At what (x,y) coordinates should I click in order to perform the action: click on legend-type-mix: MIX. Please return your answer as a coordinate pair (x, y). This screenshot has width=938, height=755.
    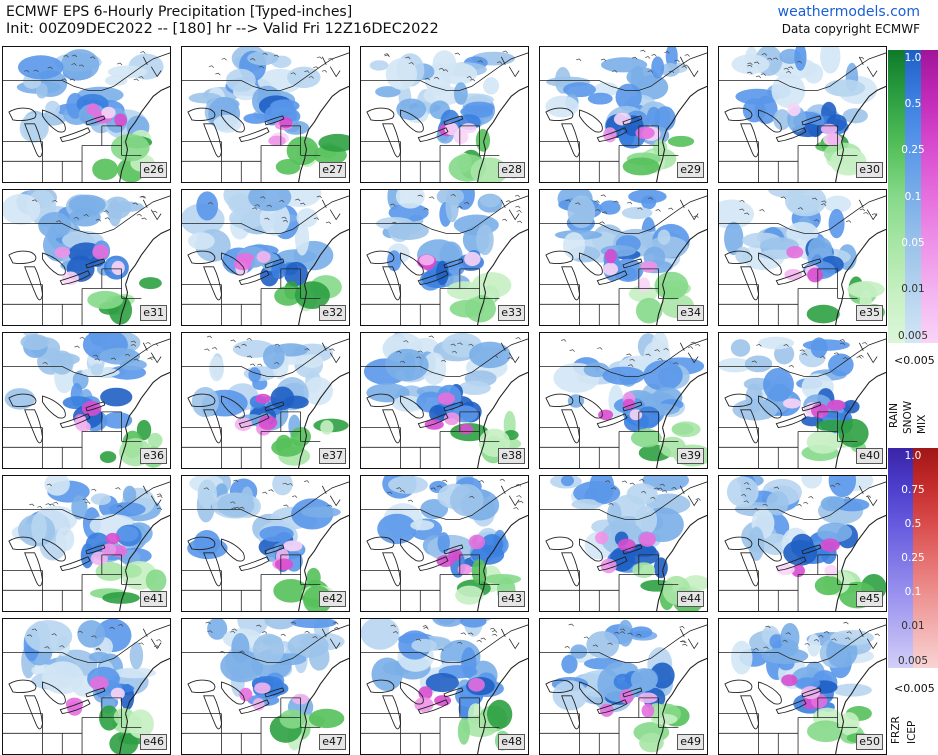
    Looking at the image, I should click on (922, 424).